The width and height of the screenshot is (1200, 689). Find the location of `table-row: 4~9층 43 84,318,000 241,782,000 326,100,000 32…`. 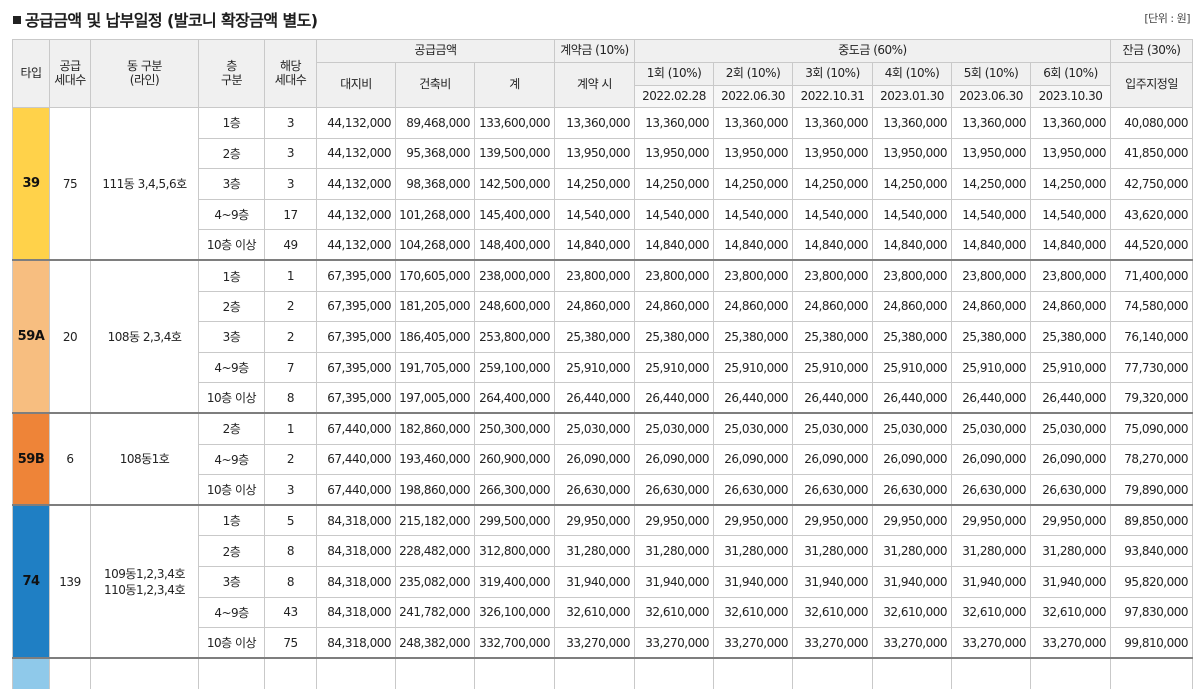

table-row: 4~9층 43 84,318,000 241,782,000 326,100,000 32… is located at coordinates (603, 612).